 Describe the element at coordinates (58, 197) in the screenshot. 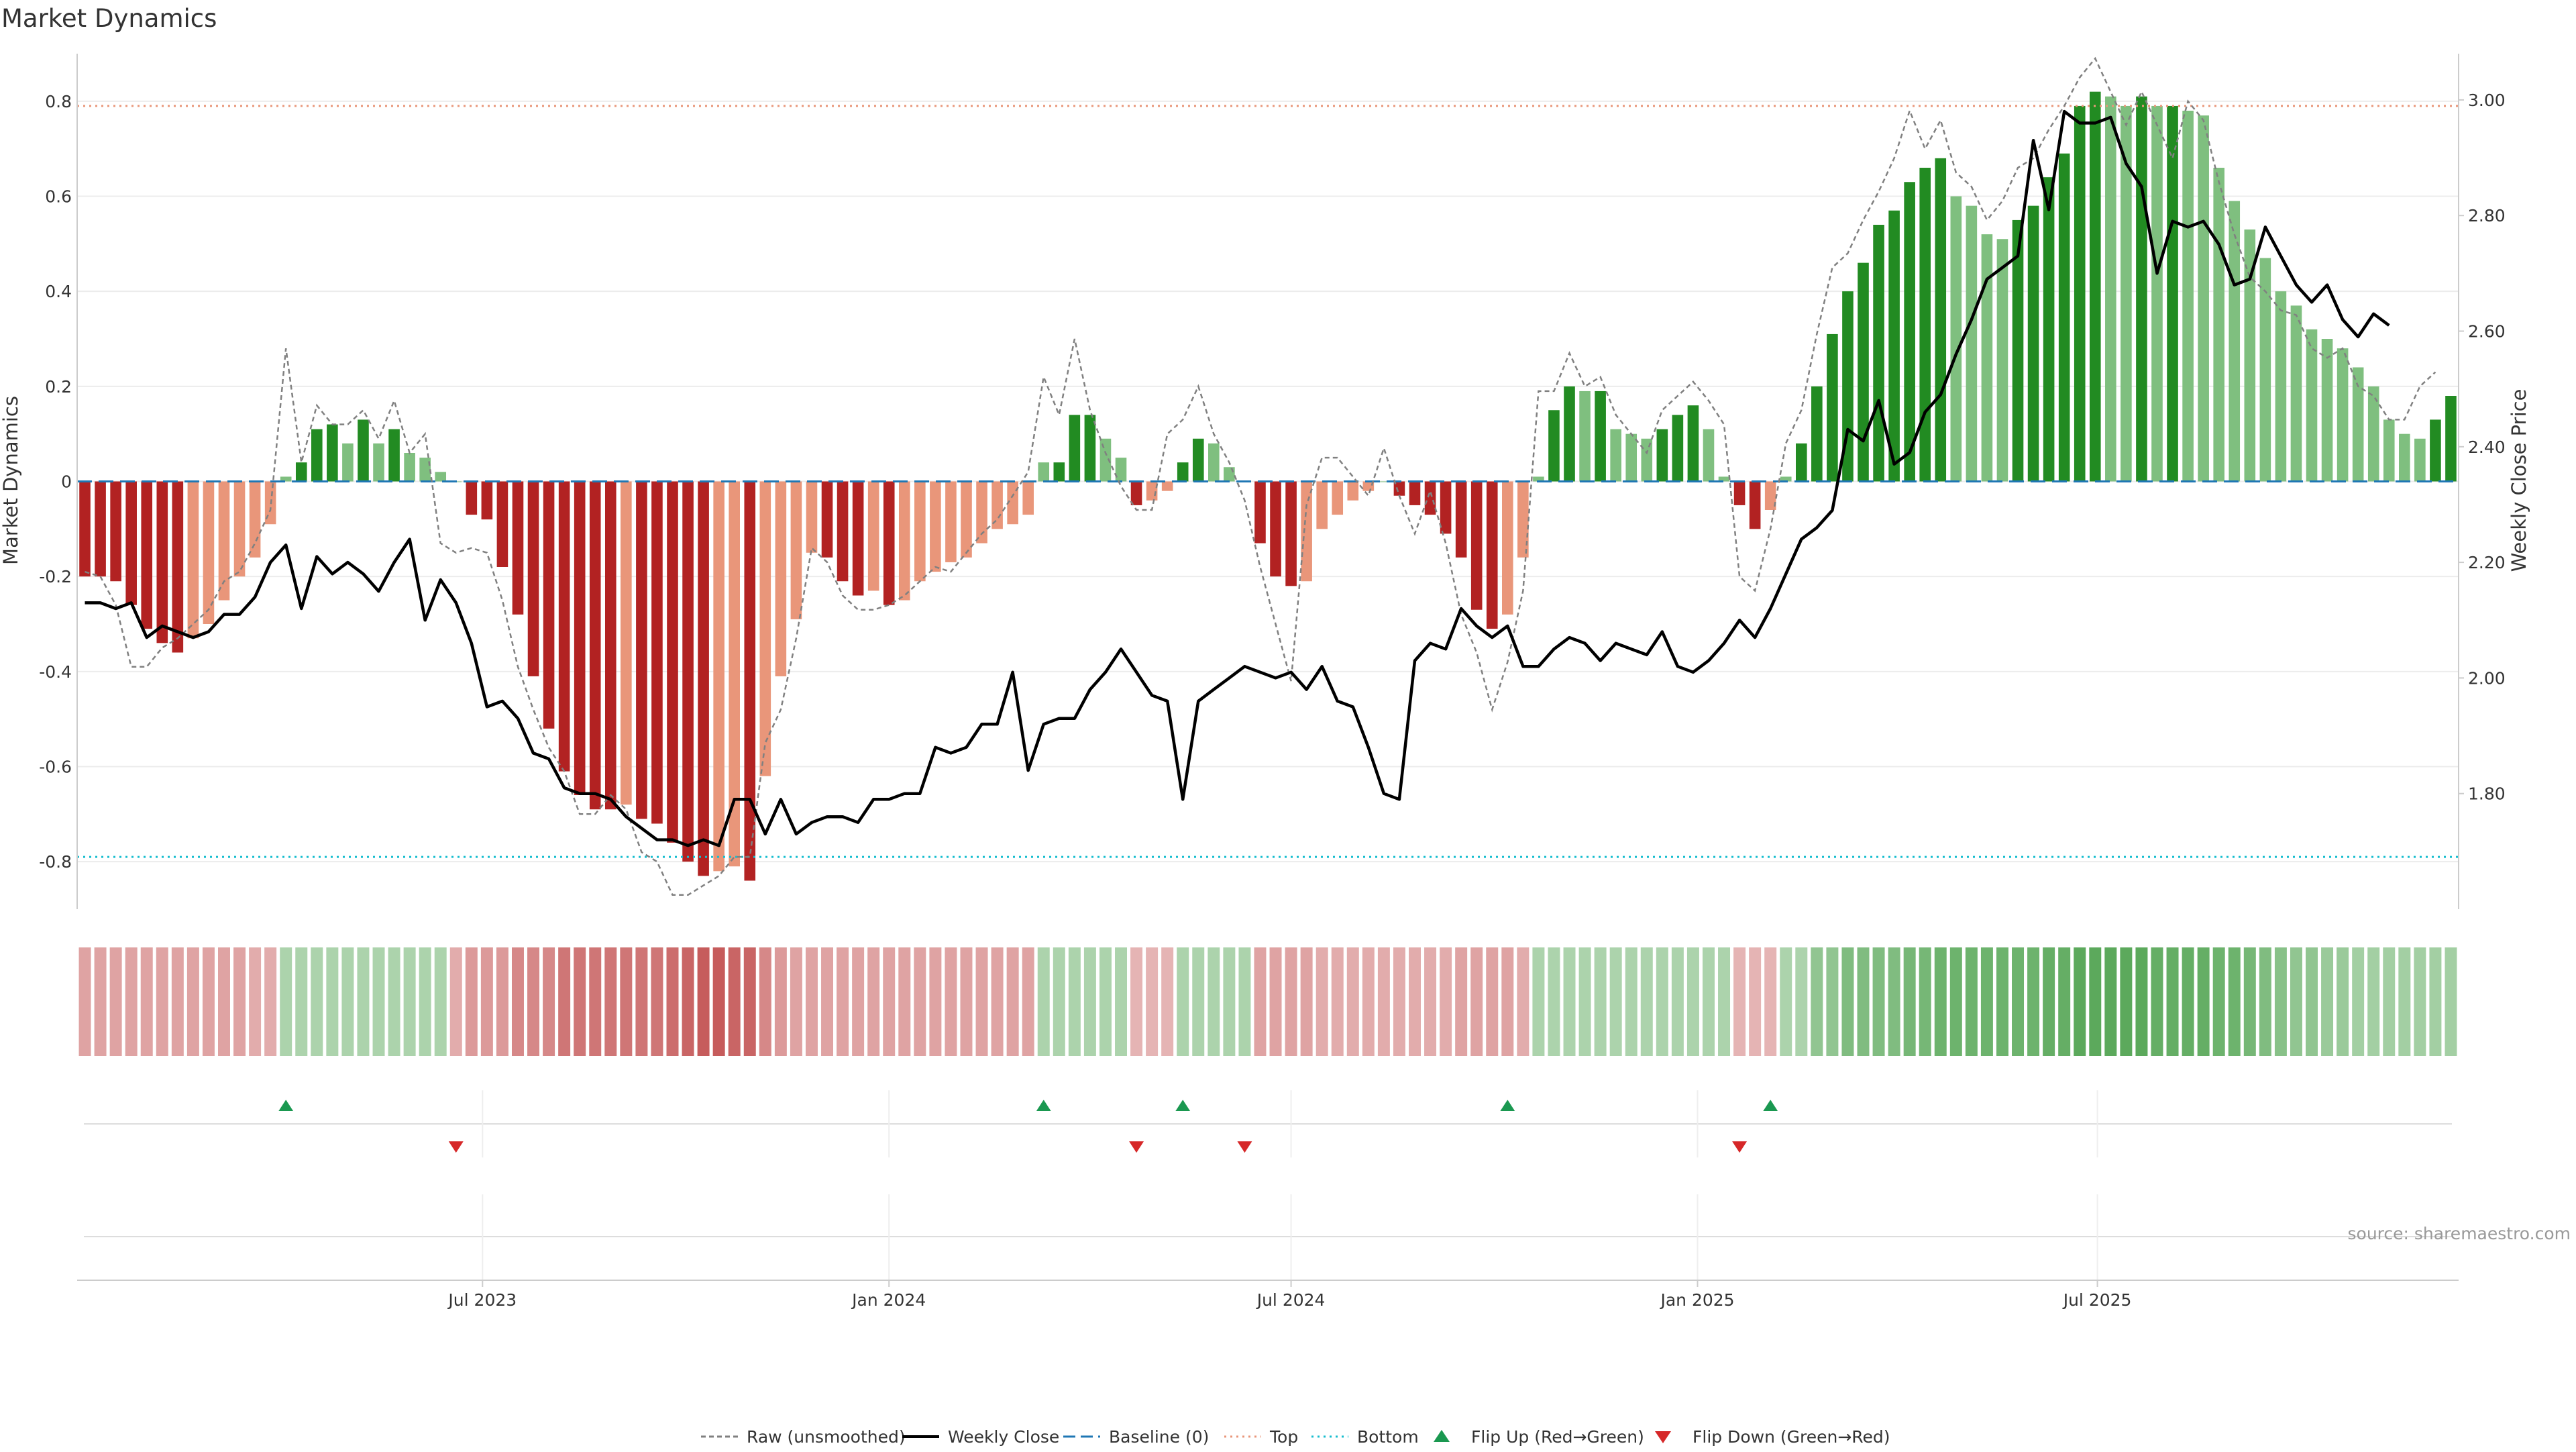

I see `left-tick-label: 0.6` at that location.